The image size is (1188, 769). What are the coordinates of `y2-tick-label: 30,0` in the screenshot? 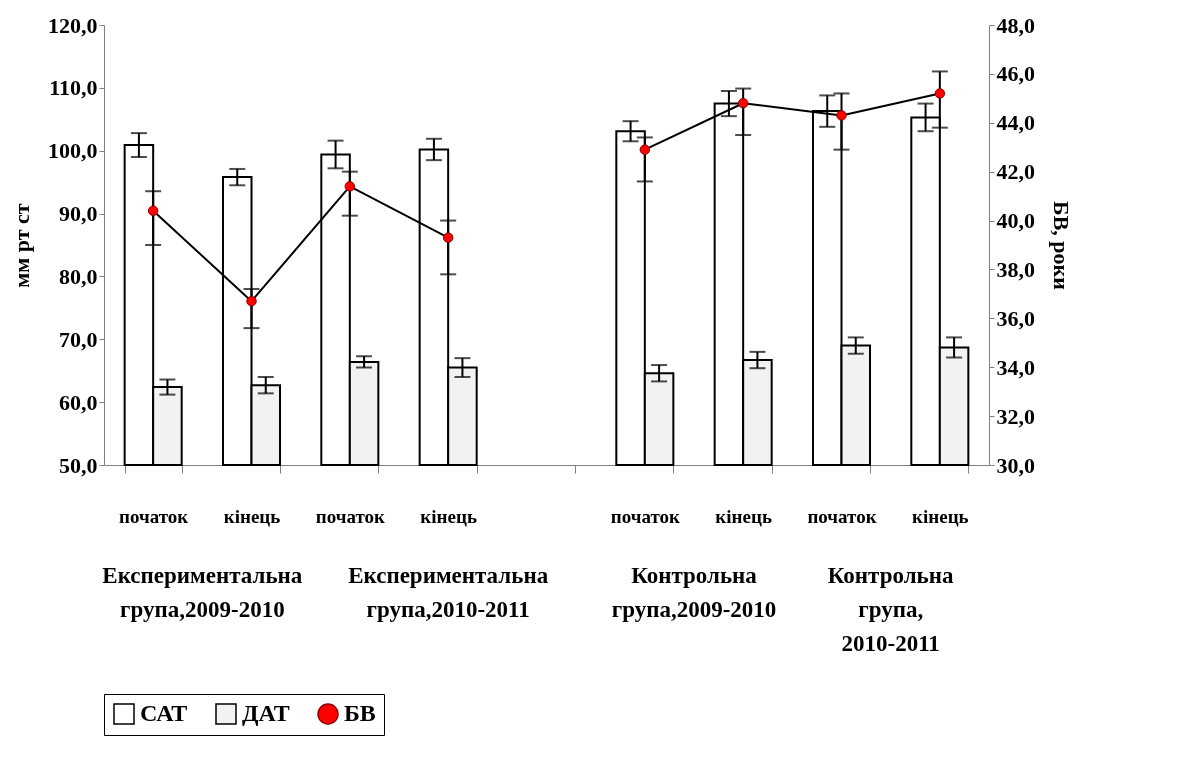 It's located at (1015, 465).